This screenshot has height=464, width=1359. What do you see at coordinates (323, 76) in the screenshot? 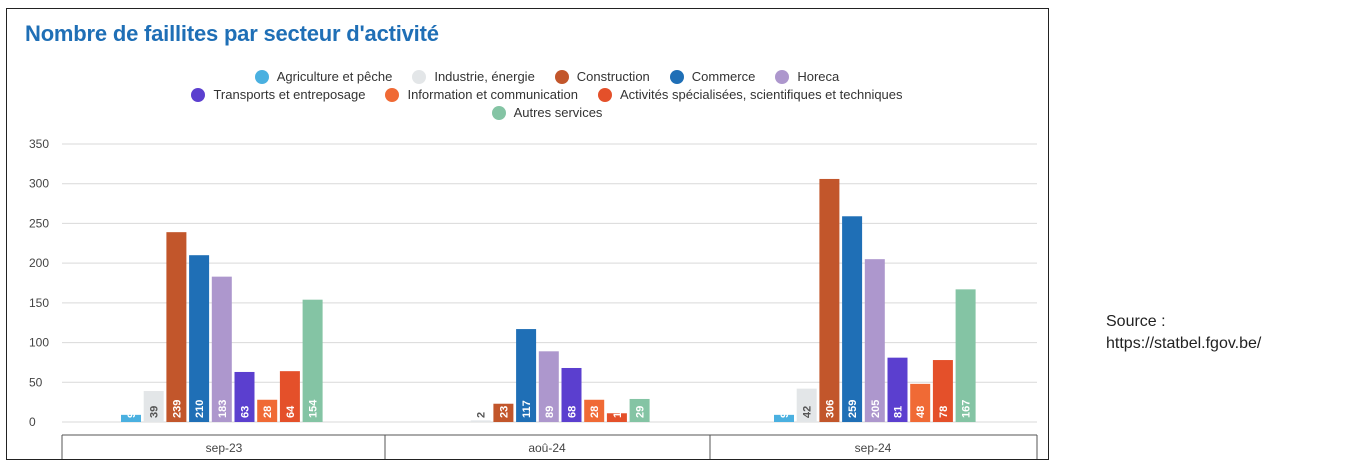
I see `legend-item-agriculture: Agriculture et pêche` at bounding box center [323, 76].